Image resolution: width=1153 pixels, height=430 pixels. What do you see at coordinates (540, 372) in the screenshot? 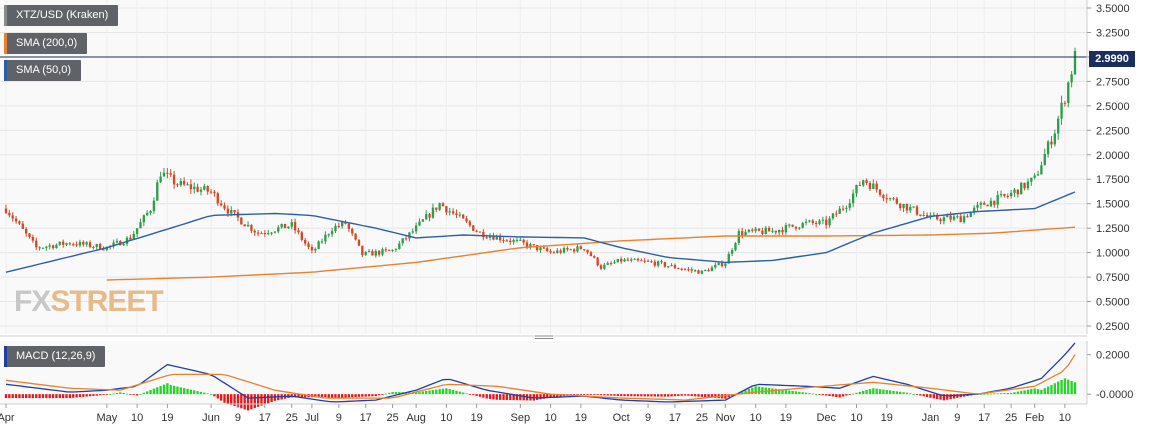
I see `macd-line` at bounding box center [540, 372].